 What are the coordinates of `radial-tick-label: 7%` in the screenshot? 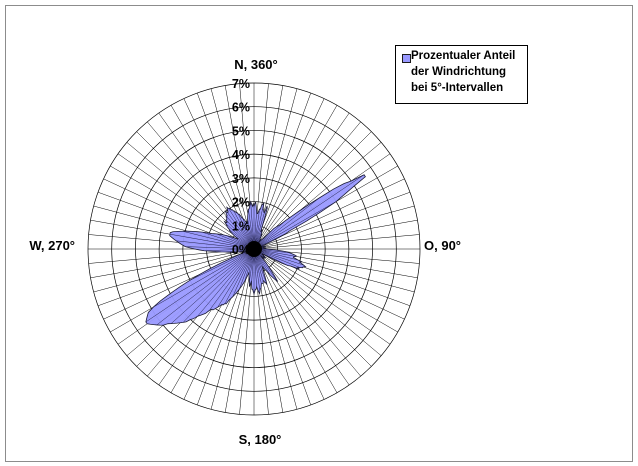 It's located at (241, 84).